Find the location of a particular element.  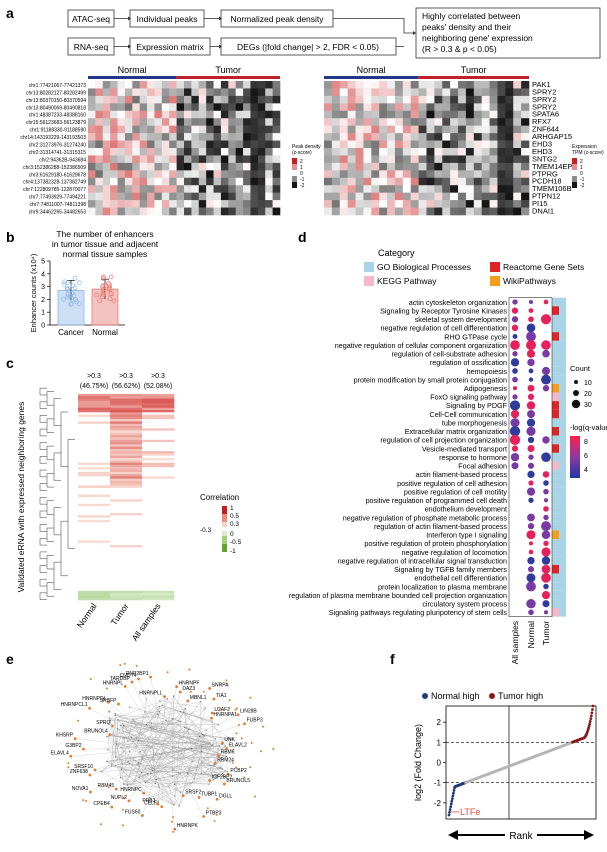

node-label: HNRNPK is located at coordinates (188, 826).